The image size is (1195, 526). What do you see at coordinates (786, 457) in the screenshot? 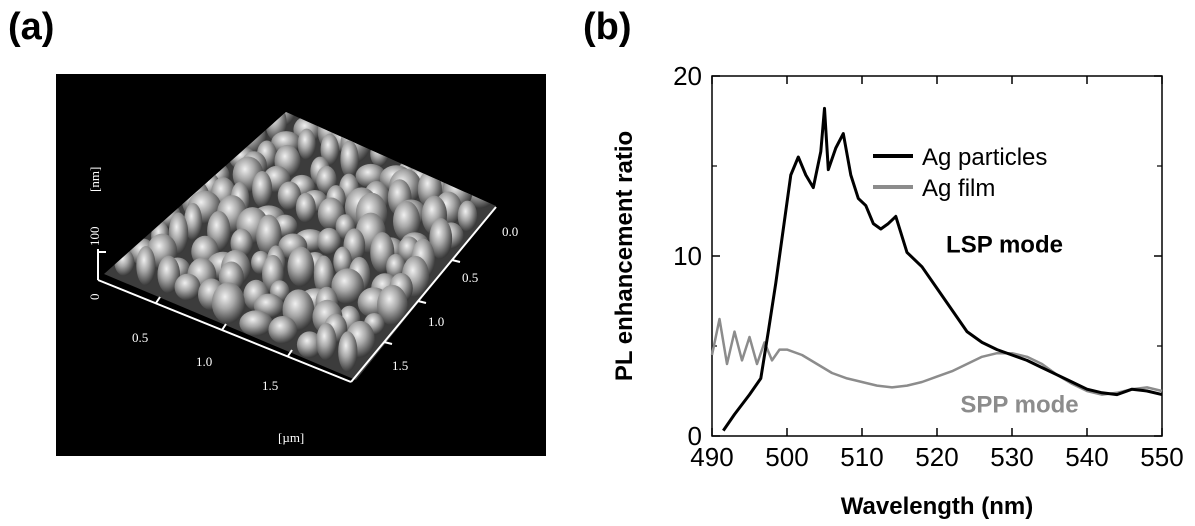
I see `x-tick-label: 500` at bounding box center [786, 457].